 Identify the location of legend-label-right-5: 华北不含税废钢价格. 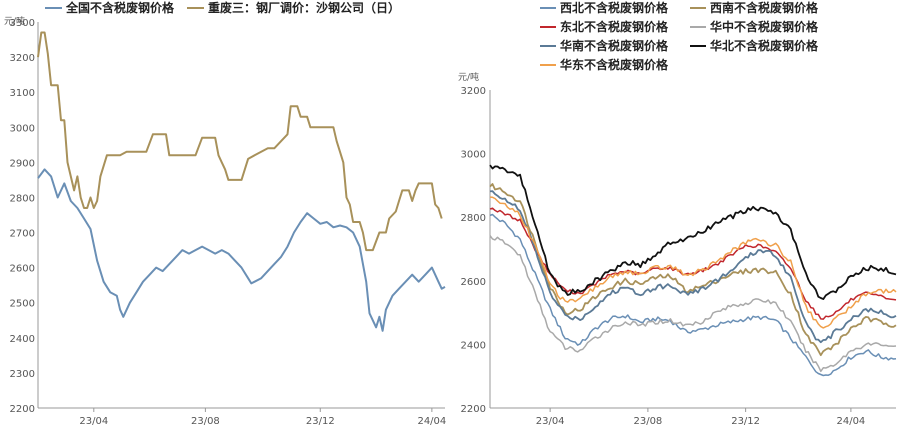
(764, 45).